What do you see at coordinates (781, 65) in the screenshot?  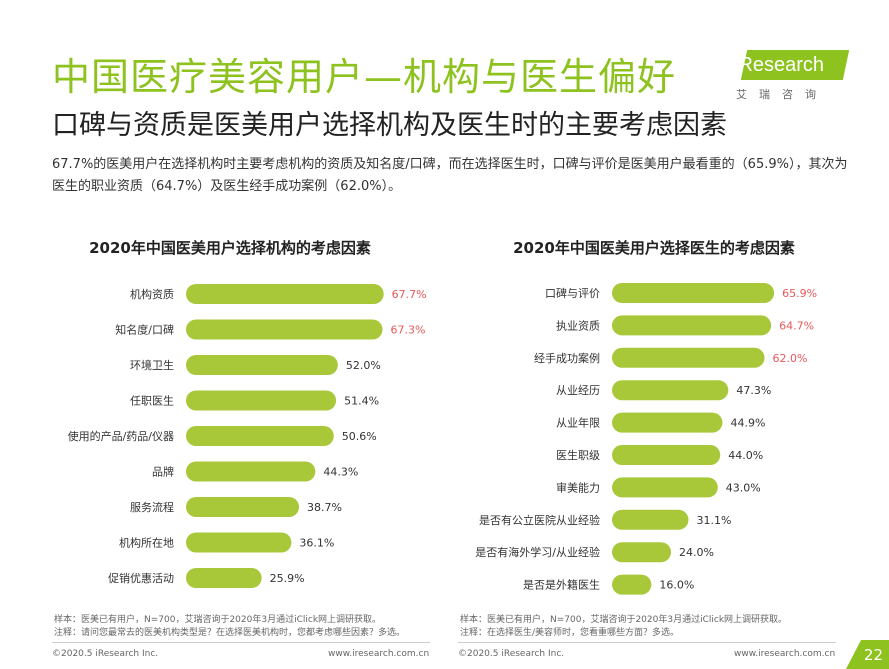 I see `logo-research: Research` at bounding box center [781, 65].